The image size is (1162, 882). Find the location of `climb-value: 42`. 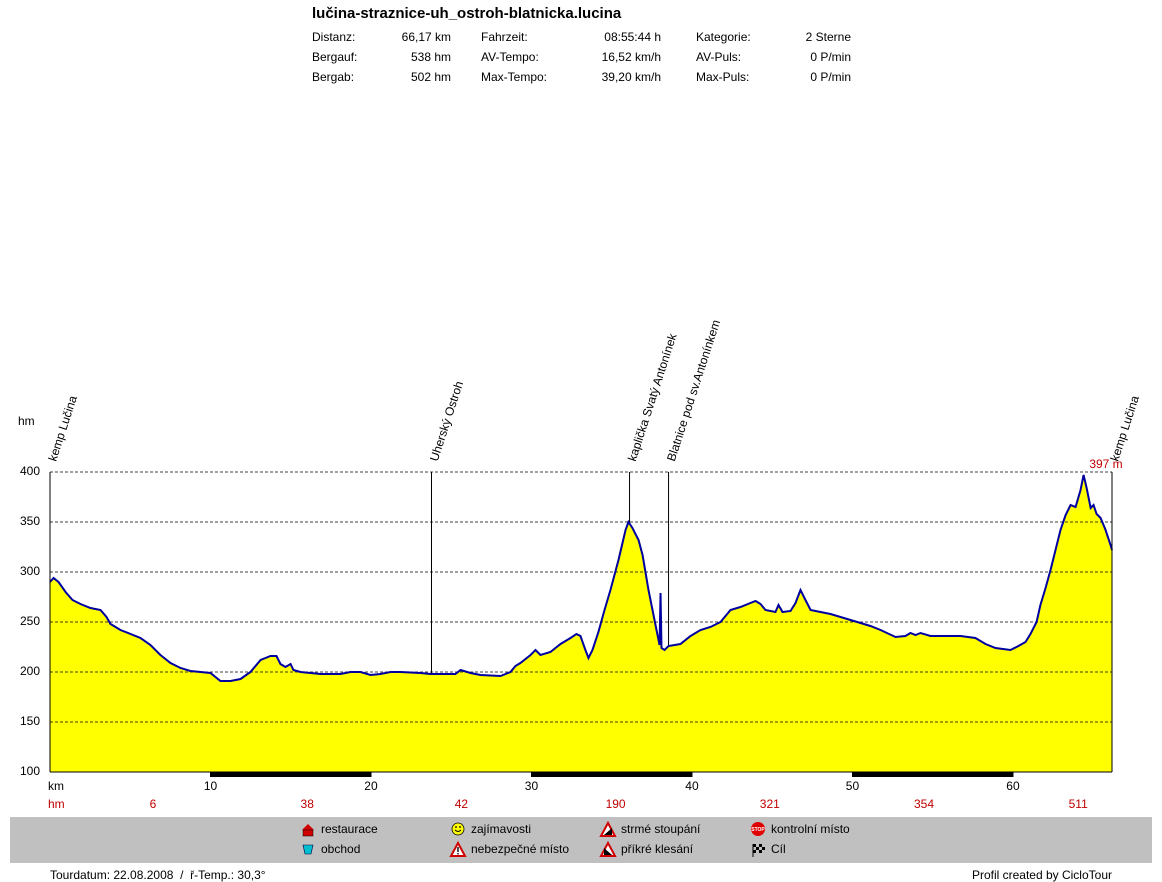

climb-value: 42 is located at coordinates (462, 804).